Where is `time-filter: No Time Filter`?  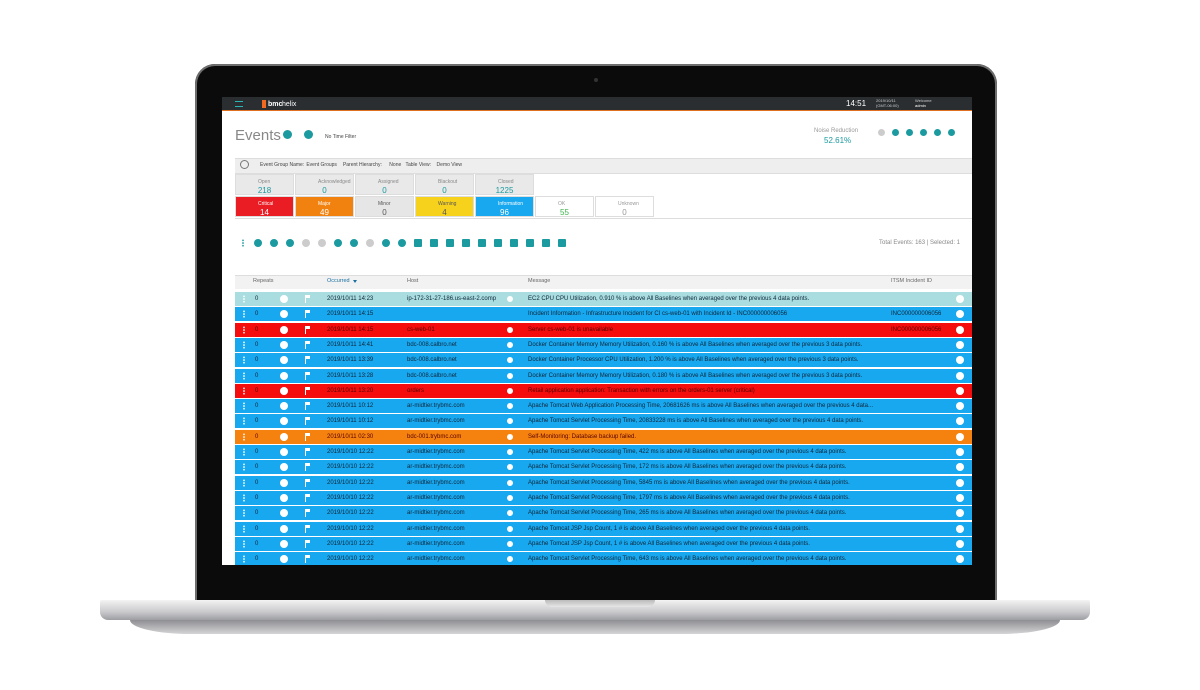
time-filter: No Time Filter is located at coordinates (341, 137).